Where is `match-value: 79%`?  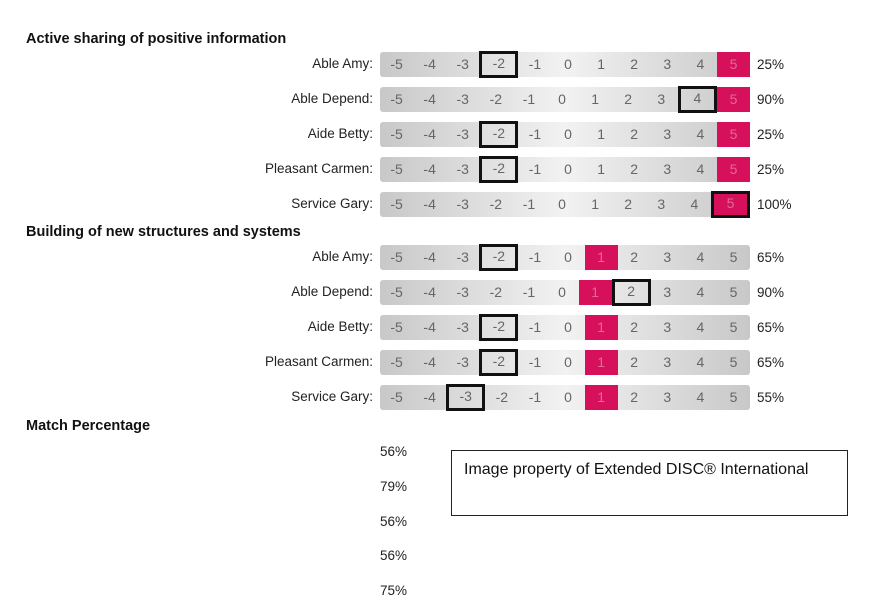
match-value: 79% is located at coordinates (394, 486).